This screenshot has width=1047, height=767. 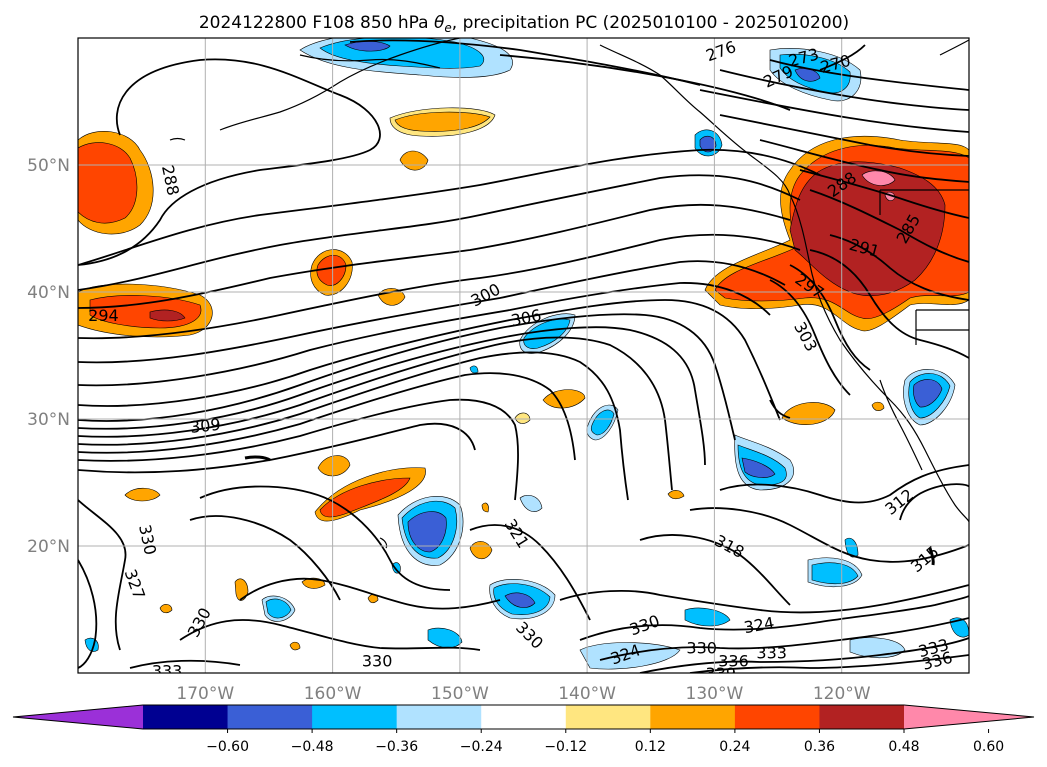 What do you see at coordinates (715, 694) in the screenshot?
I see `lon-tick-label: 130°W` at bounding box center [715, 694].